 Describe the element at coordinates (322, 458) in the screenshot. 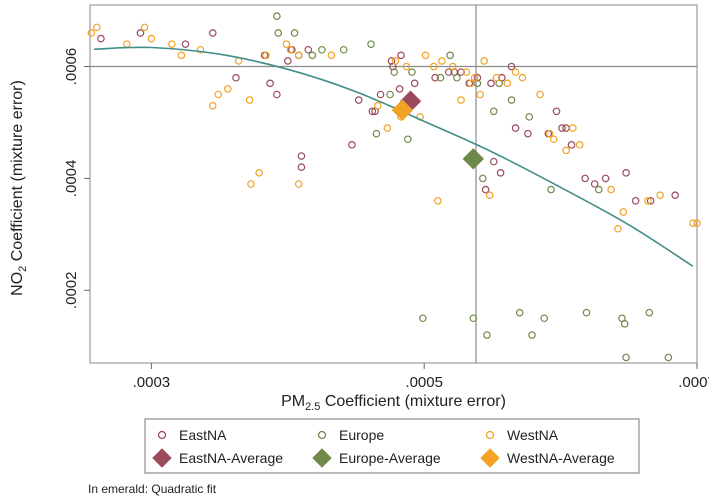

I see `legend-marker-europe-average` at that location.